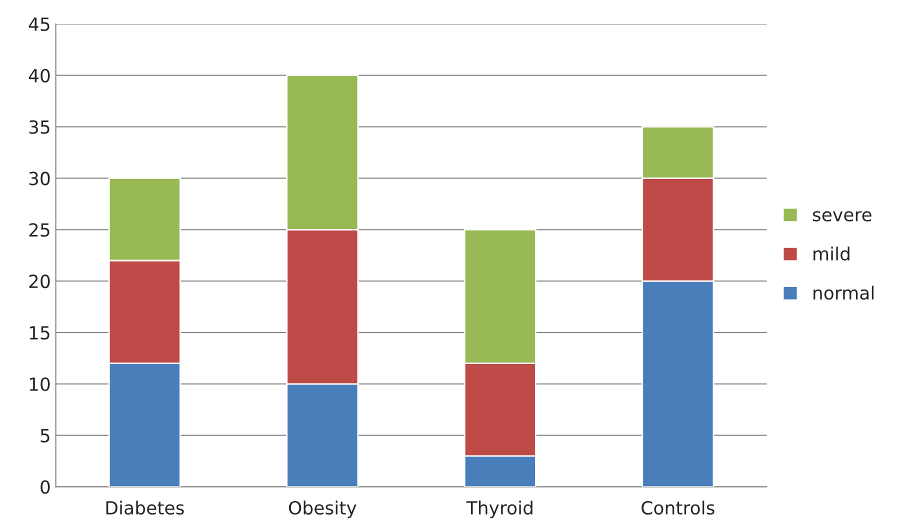  What do you see at coordinates (39, 75) in the screenshot?
I see `y-tick-label: 40` at bounding box center [39, 75].